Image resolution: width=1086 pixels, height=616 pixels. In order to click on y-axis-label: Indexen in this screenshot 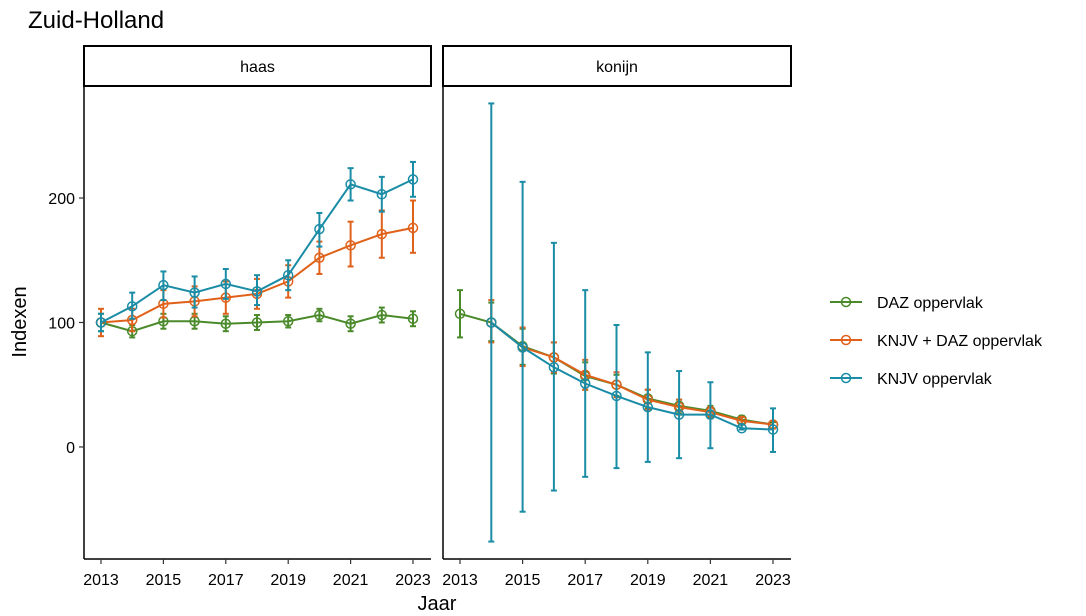, I will do `click(20, 321)`.